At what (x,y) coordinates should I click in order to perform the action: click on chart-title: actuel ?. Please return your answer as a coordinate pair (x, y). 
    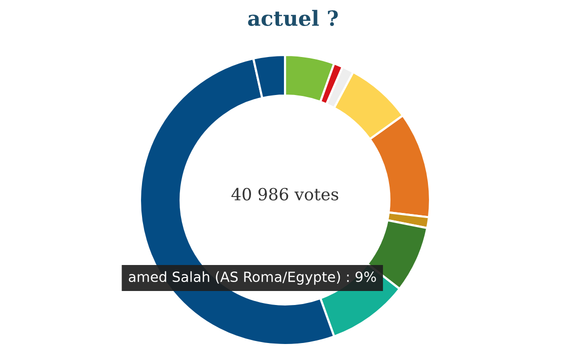
    Looking at the image, I should click on (293, 18).